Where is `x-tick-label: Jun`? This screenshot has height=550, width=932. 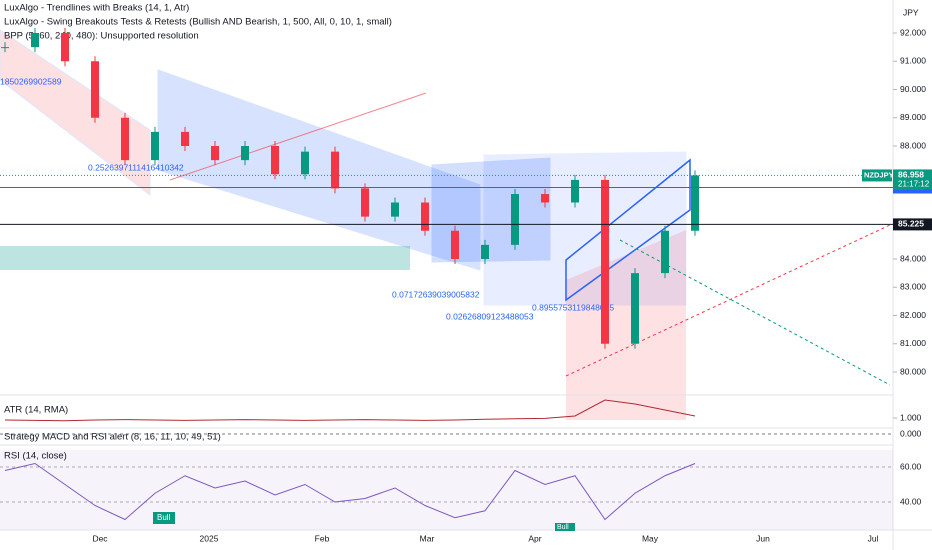
x-tick-label: Jun is located at coordinates (763, 538).